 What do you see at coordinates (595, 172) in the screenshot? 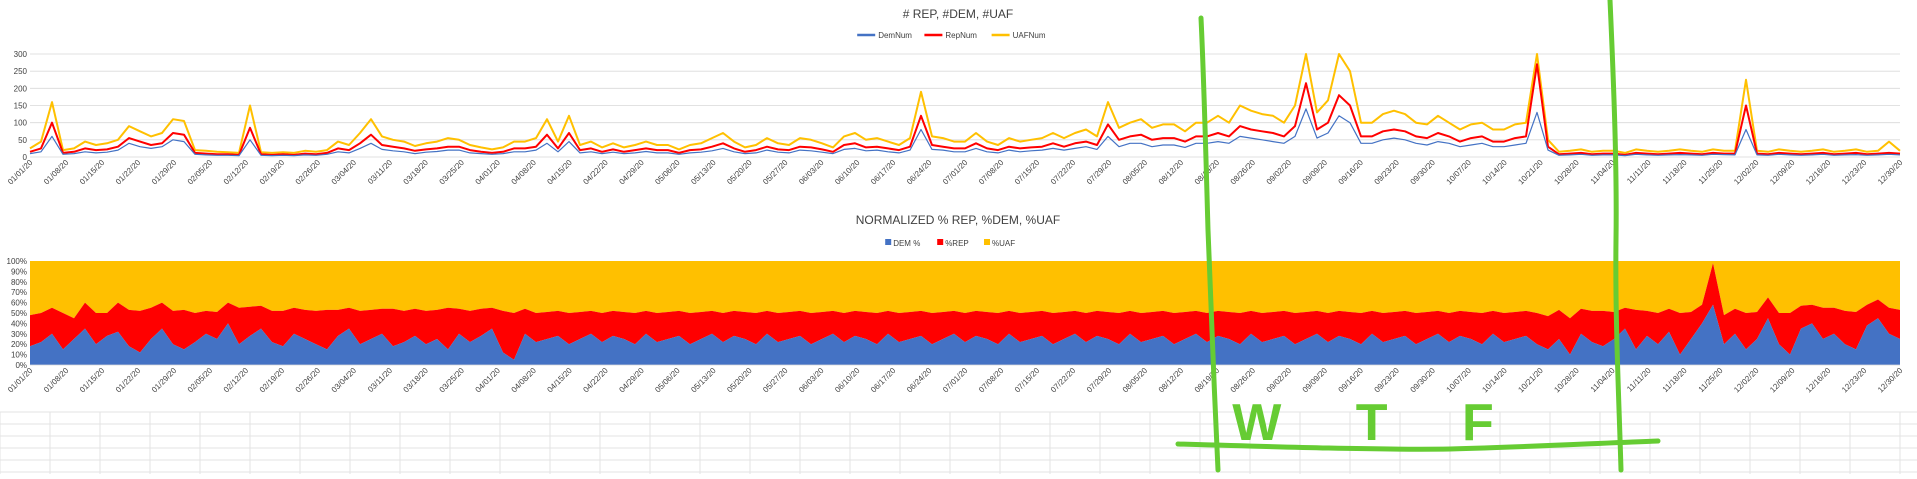
I see `x-tick-label: 04/22/20` at bounding box center [595, 172].